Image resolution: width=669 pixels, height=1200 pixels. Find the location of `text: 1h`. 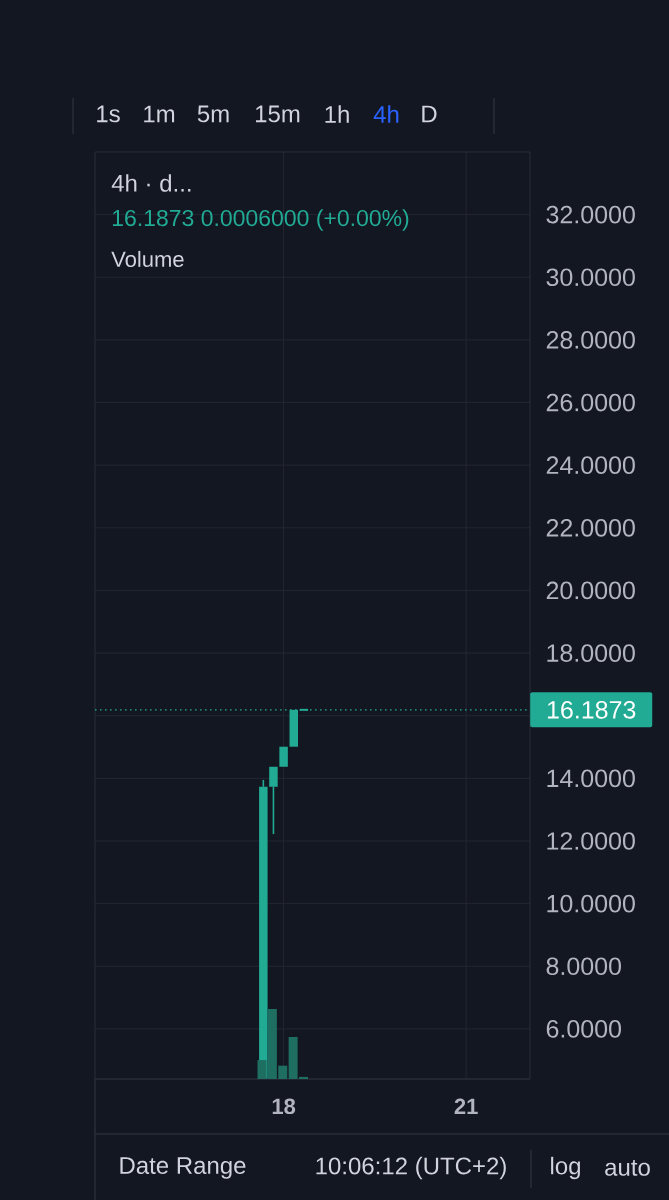

text: 1h is located at coordinates (337, 114).